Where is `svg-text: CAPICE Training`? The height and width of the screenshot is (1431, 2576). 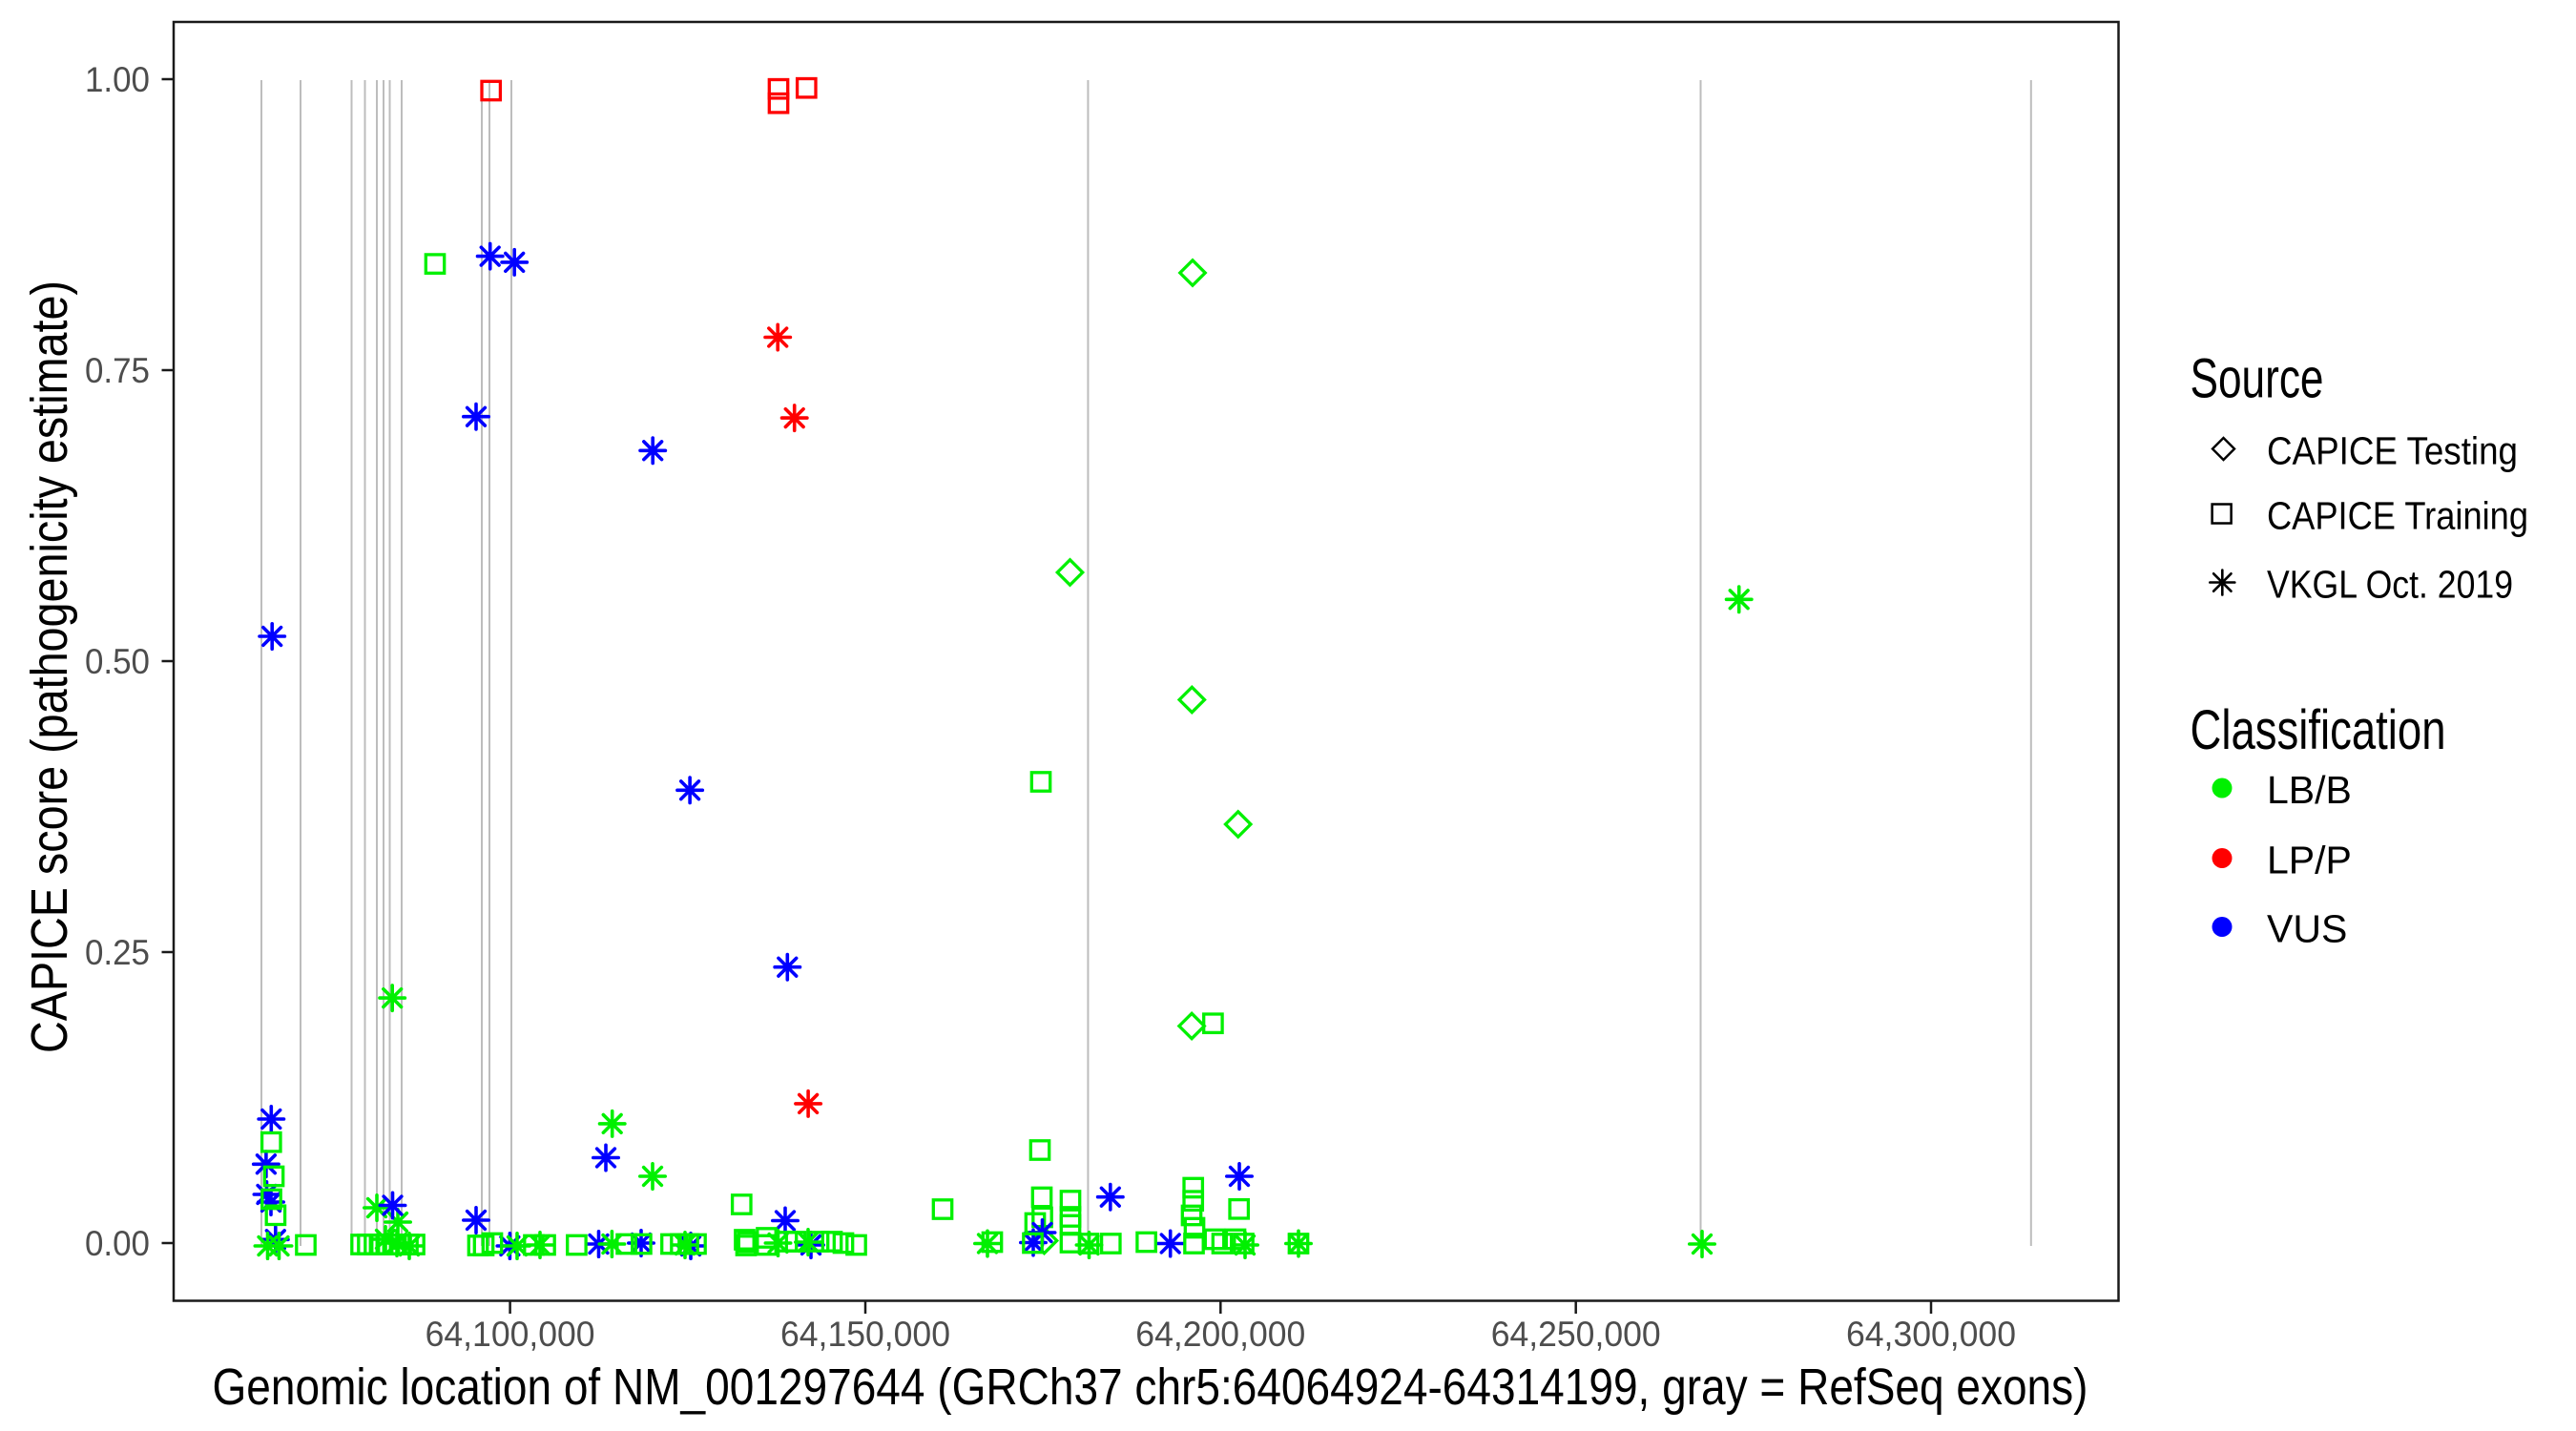 svg-text: CAPICE Training is located at coordinates (2397, 516).